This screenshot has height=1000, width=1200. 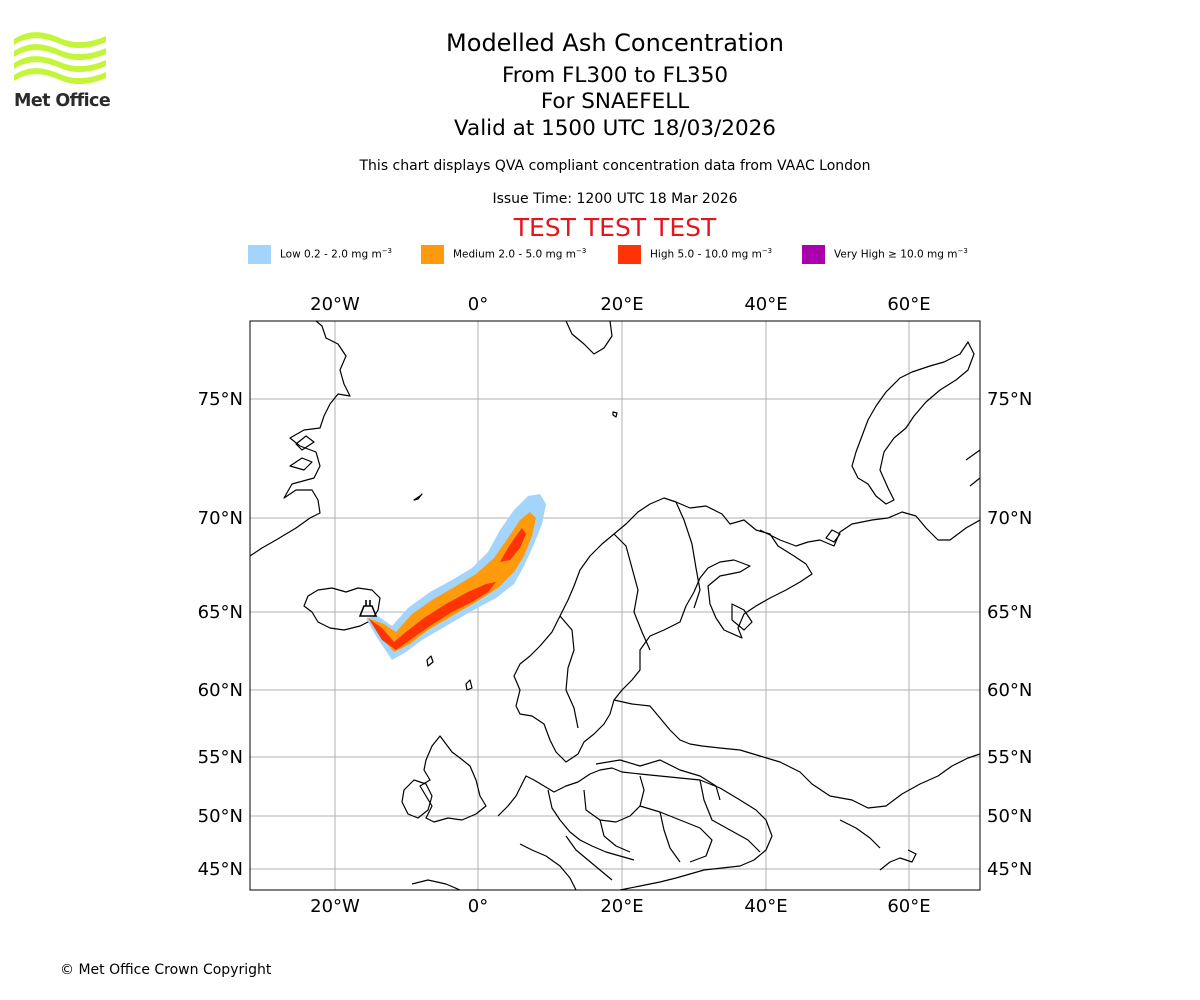 I want to click on test-banner: TEST TEST TEST, so click(x=615, y=227).